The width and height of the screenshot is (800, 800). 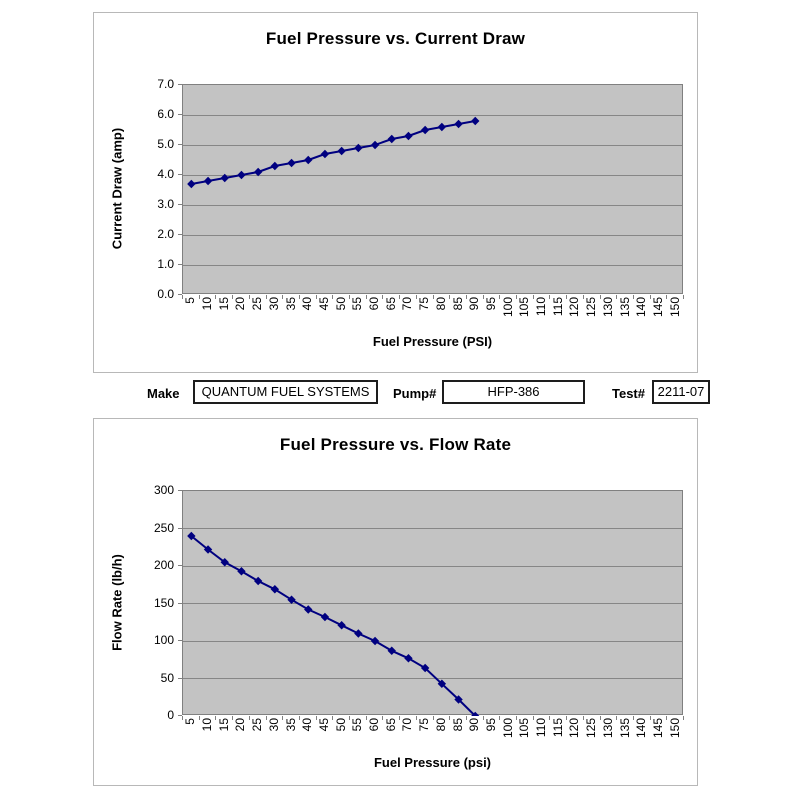 I want to click on x-axis-title: Fuel Pressure (PSI), so click(x=432, y=341).